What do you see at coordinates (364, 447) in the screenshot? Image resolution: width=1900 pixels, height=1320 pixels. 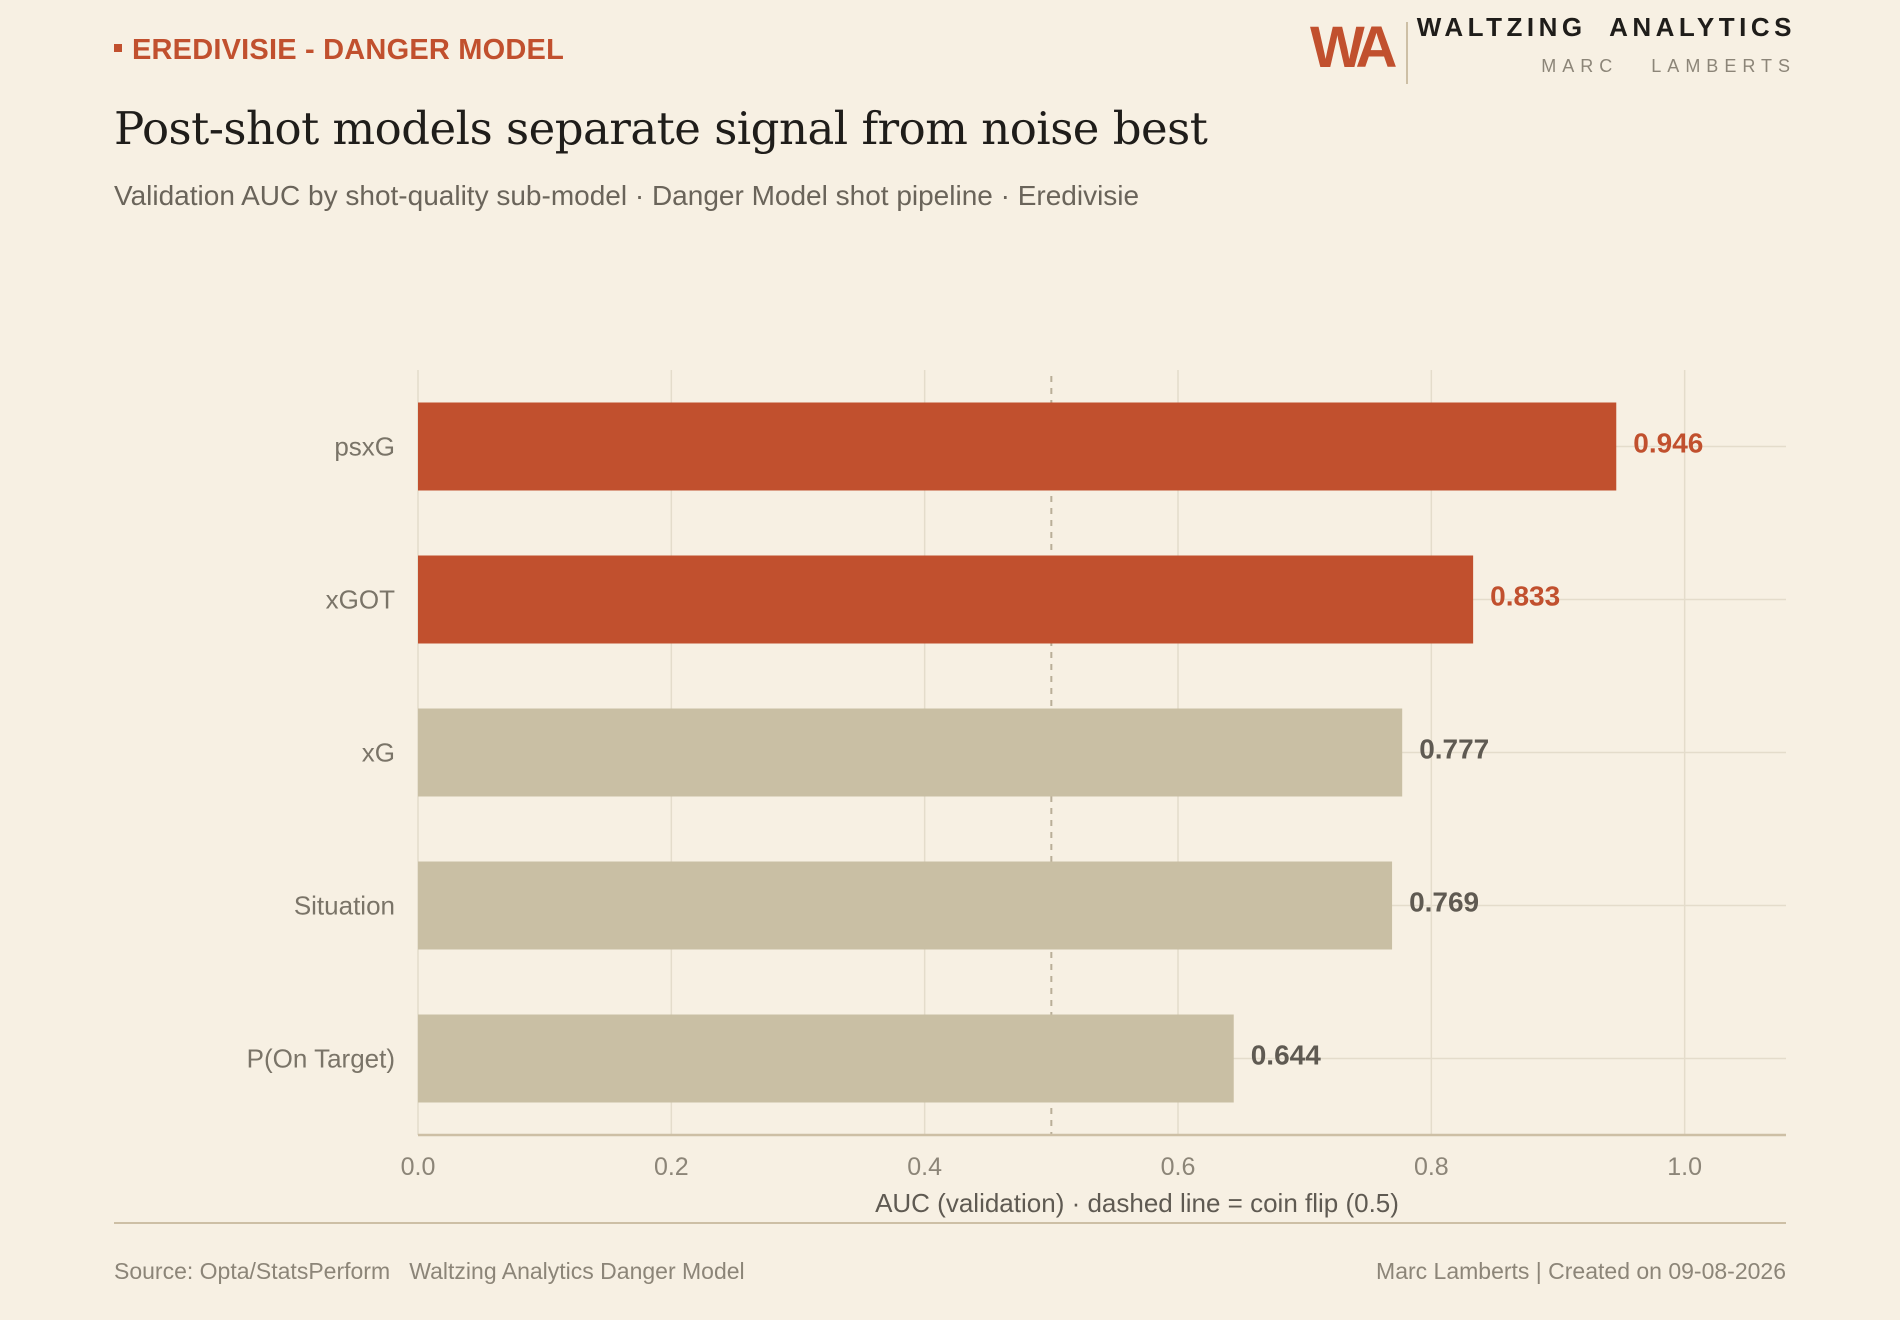 I see `category-label: psxG` at bounding box center [364, 447].